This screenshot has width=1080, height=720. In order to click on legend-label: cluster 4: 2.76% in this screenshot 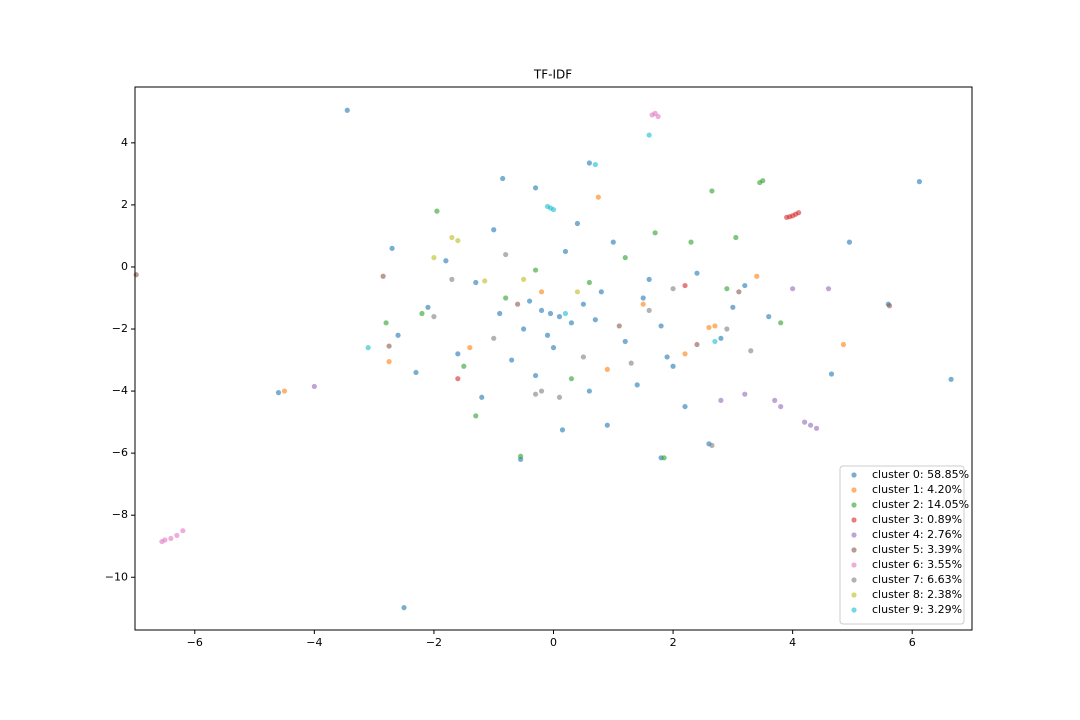, I will do `click(917, 534)`.